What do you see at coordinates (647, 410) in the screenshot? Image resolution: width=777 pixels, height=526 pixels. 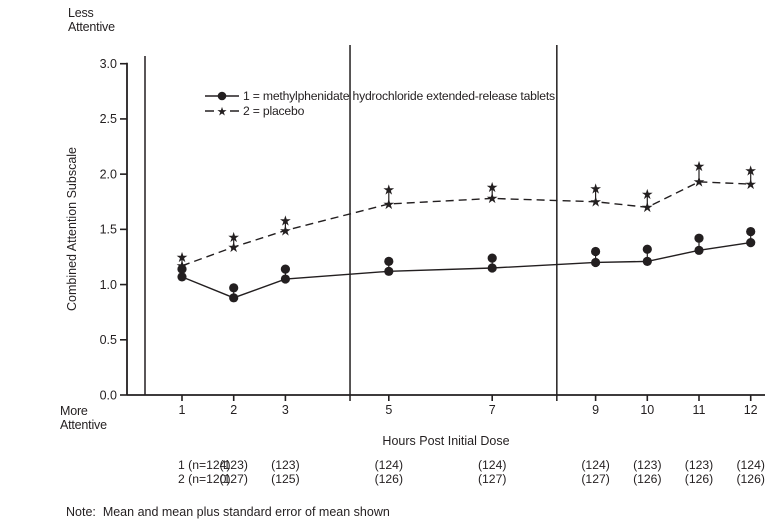 I see `x-tick-label: 10` at bounding box center [647, 410].